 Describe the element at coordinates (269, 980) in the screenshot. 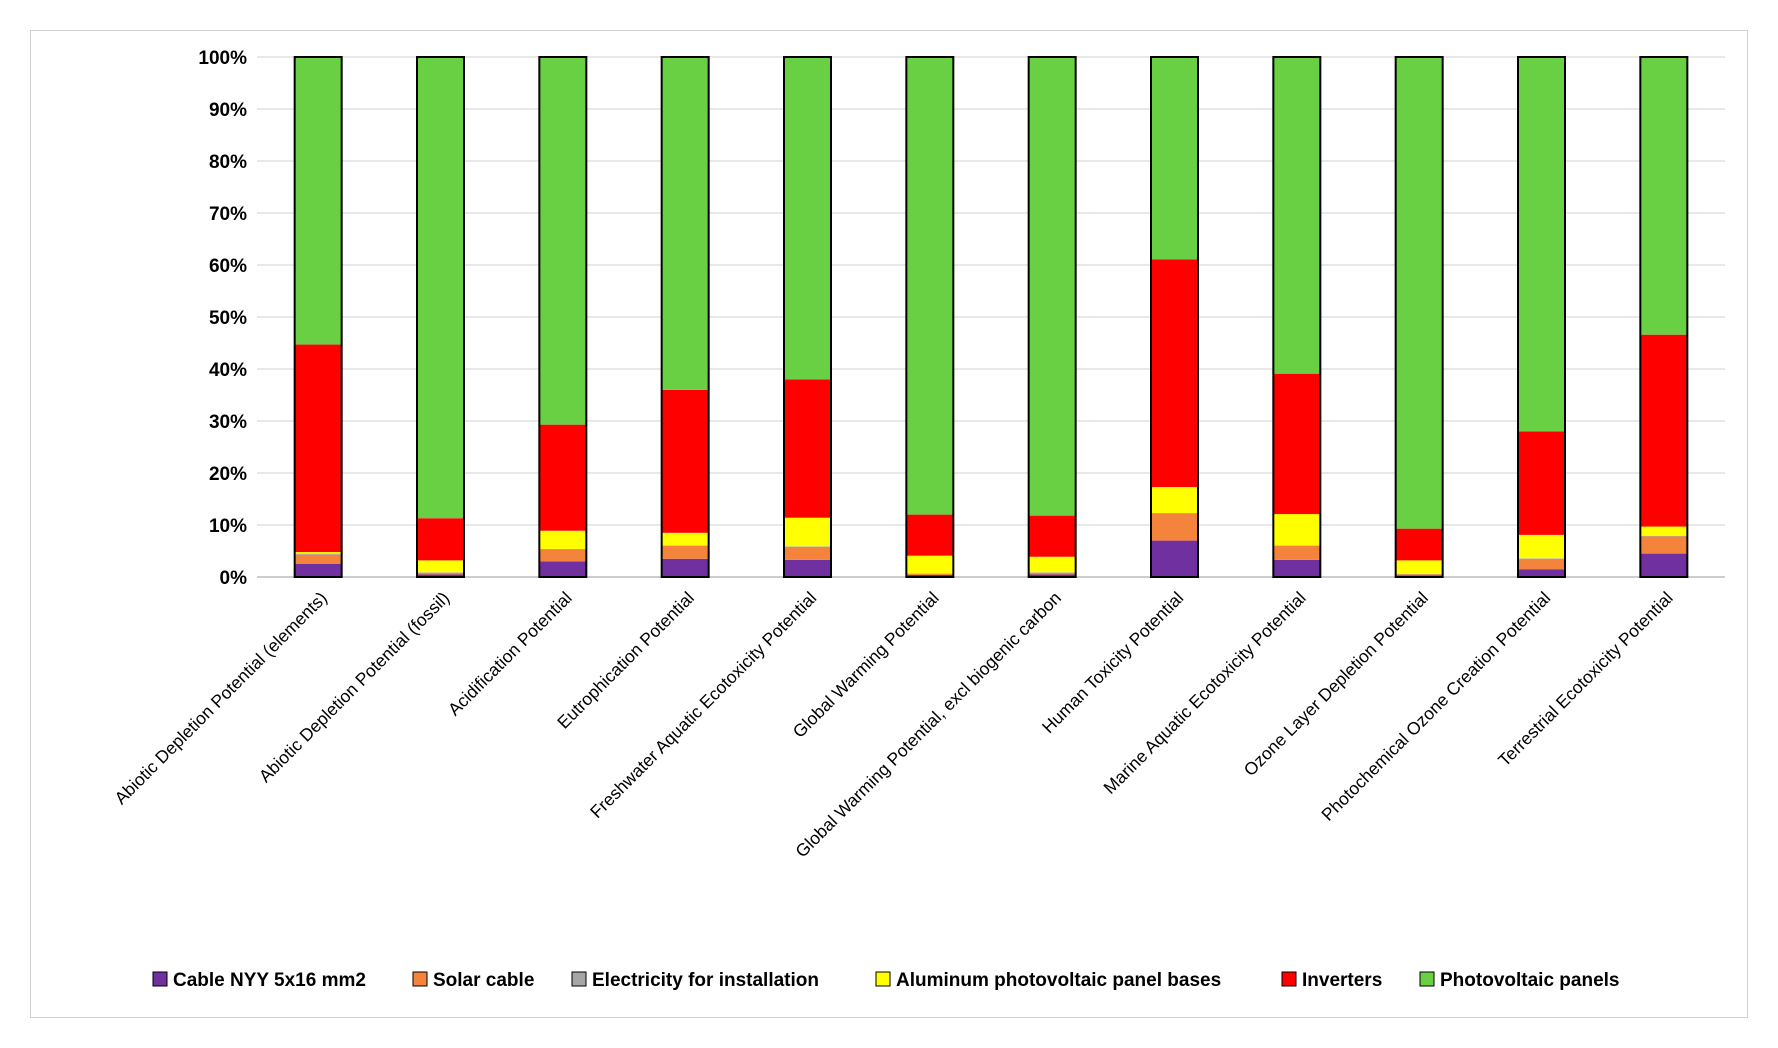

I see `legend-label: Cable NYY 5x16 mm2` at that location.